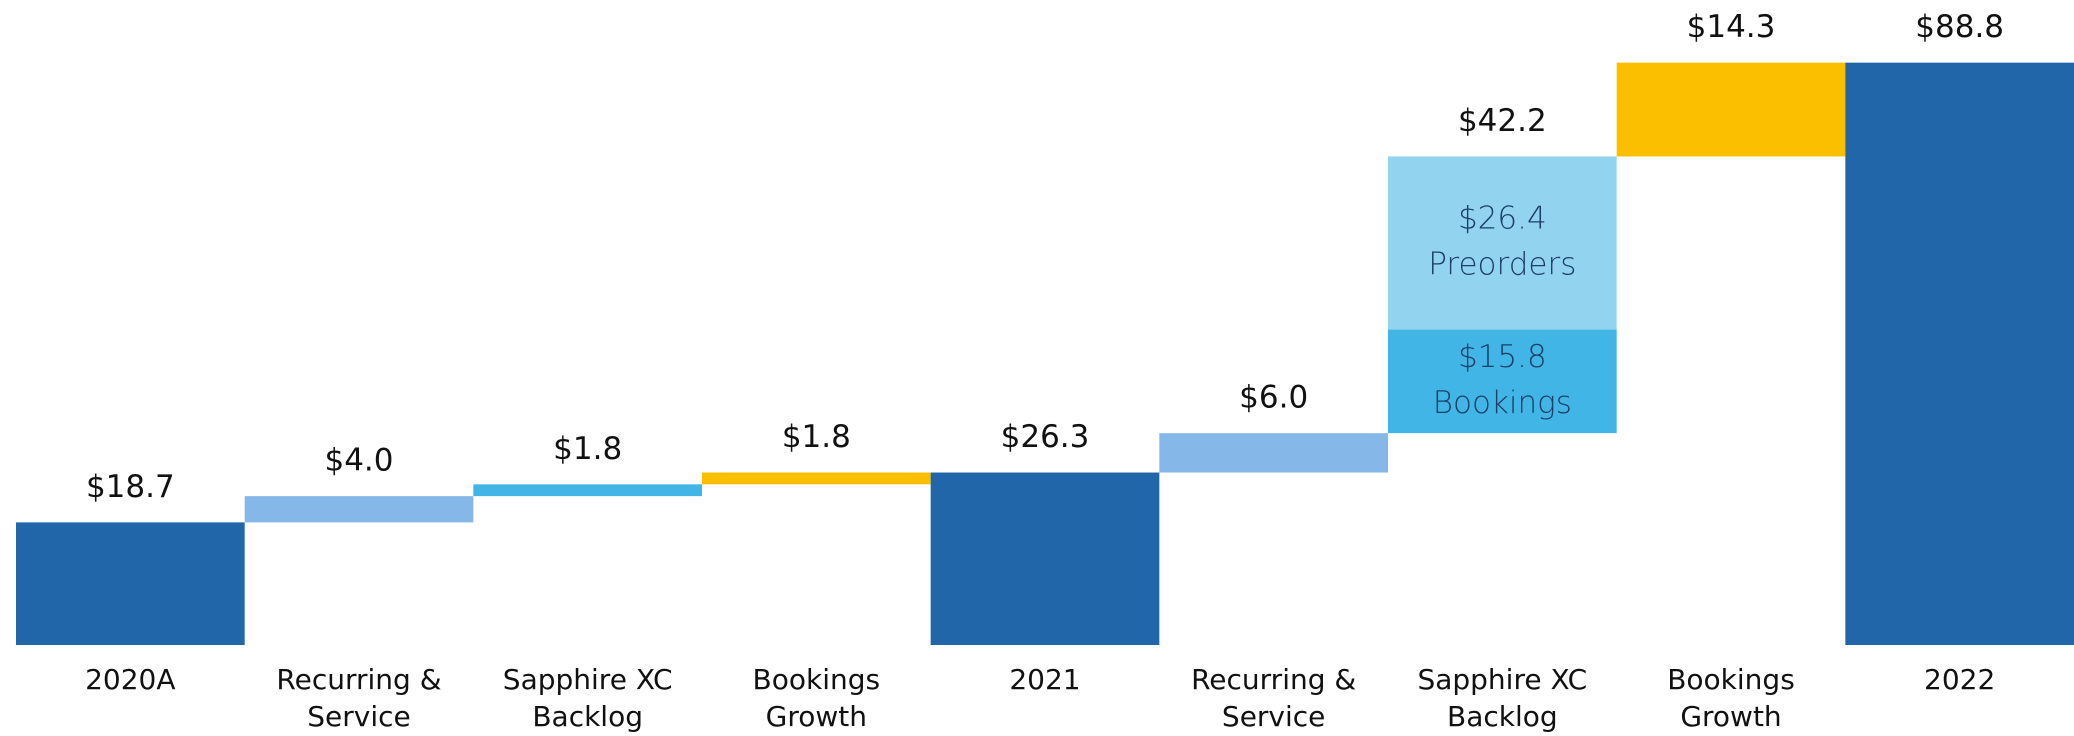  Describe the element at coordinates (1502, 357) in the screenshot. I see `segment-value-label: $15.8` at that location.